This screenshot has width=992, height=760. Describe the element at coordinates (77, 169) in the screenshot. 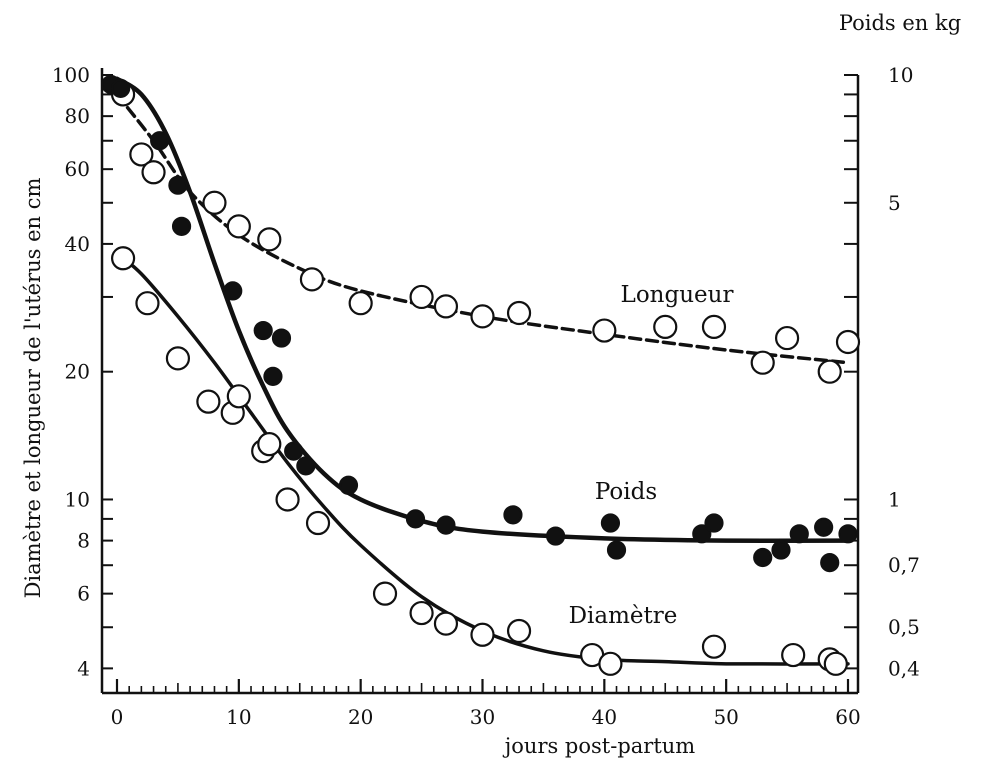

I see `left-tick-label: 60` at that location.